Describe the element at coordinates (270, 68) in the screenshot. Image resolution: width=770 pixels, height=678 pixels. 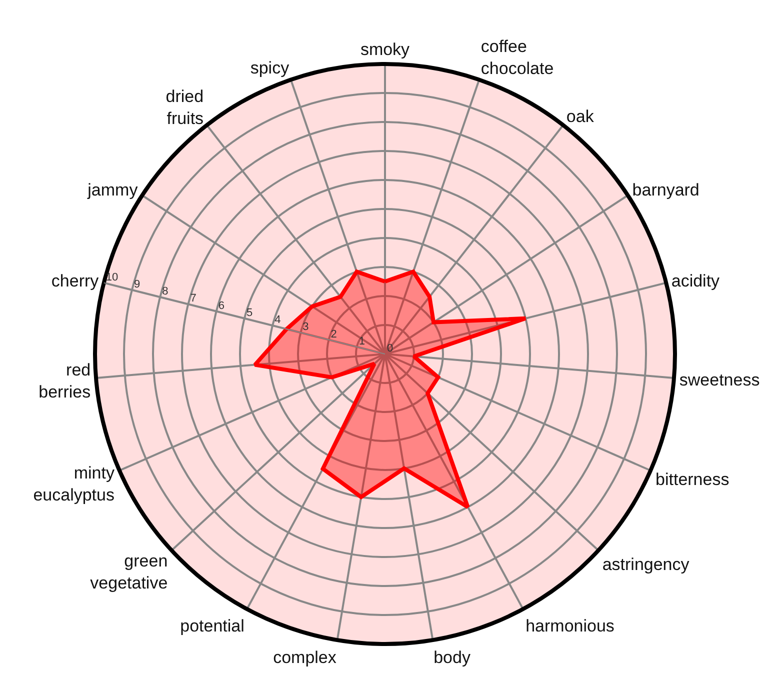
I see `spoke-label: spicy` at that location.